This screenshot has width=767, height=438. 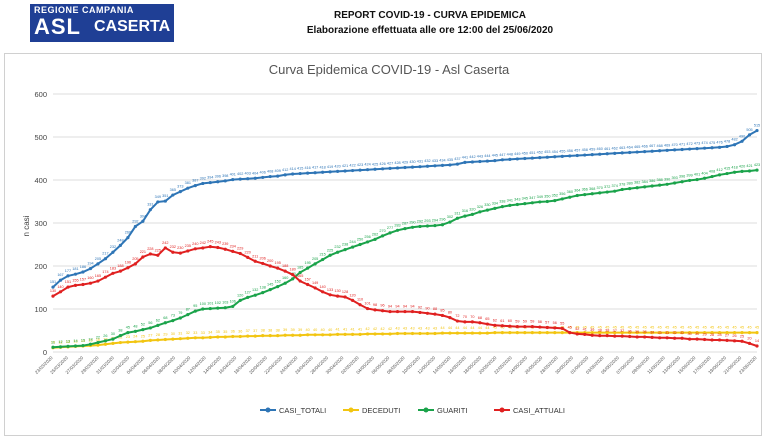 What do you see at coordinates (203, 178) in the screenshot?
I see `data-label: 392` at bounding box center [203, 178].